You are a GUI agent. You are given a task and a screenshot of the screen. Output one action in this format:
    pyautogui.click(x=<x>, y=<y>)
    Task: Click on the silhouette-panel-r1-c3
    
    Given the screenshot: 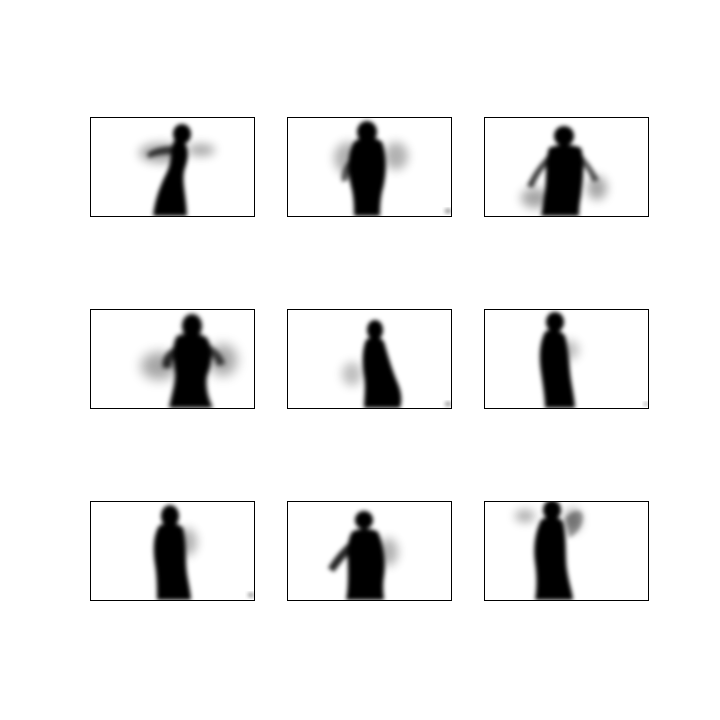 What is the action you would take?
    pyautogui.click(x=566, y=167)
    